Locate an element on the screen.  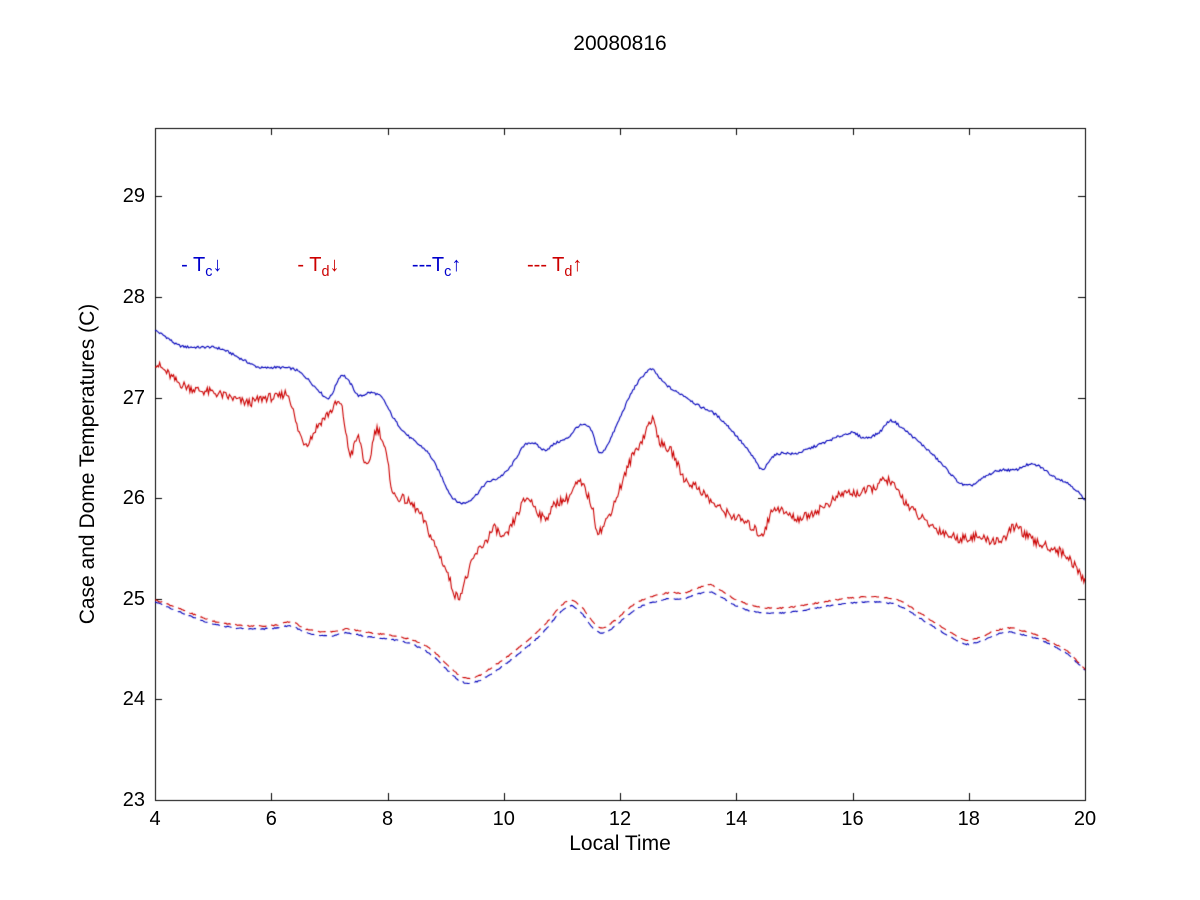
x-tick-label: 14 is located at coordinates (736, 819).